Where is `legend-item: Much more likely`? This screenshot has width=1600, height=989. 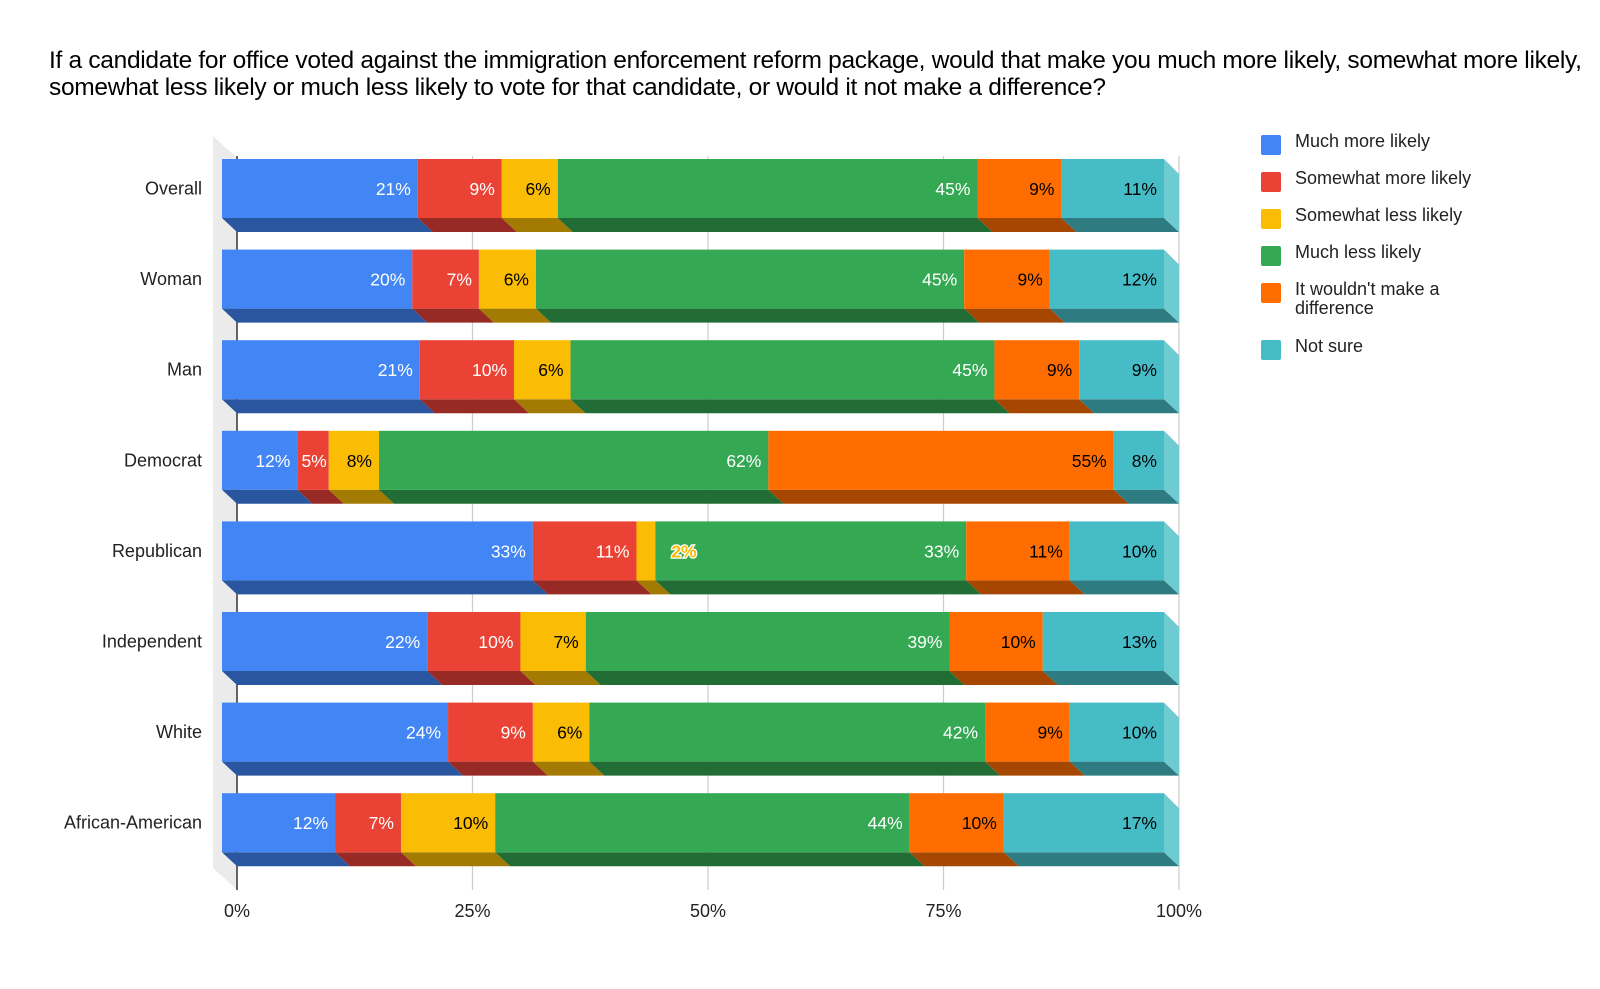 legend-item: Much more likely is located at coordinates (1388, 150).